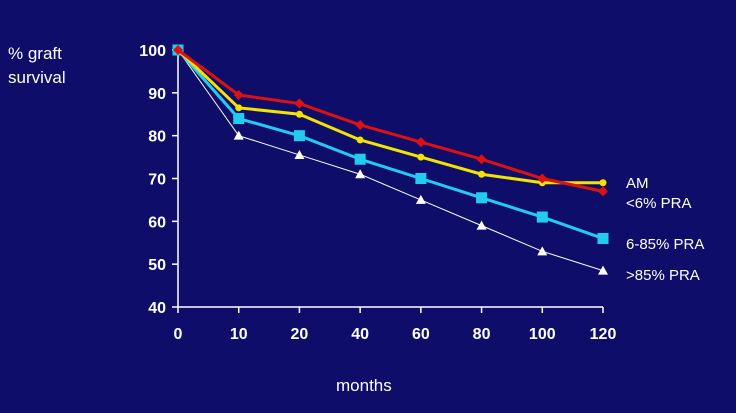 This screenshot has height=413, width=736. I want to click on x-tick-label-100: 100, so click(542, 334).